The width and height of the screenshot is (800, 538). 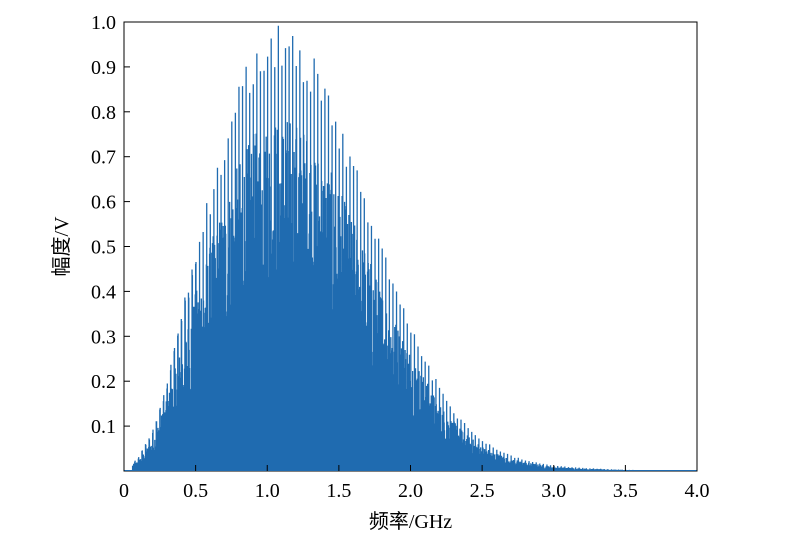 I want to click on x-axis: 0 0.5 1.0 1.5 2.0 2.5 3.0 3.5 4.0, so click(x=414, y=483).